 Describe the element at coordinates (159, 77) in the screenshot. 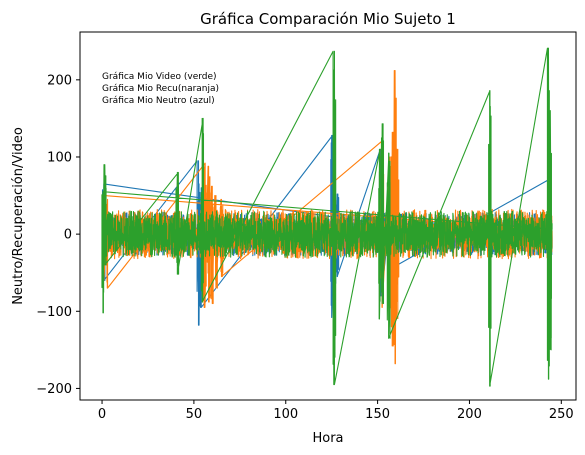

I see `annotation-line-1: Gráfica Mio Video (verde)` at that location.